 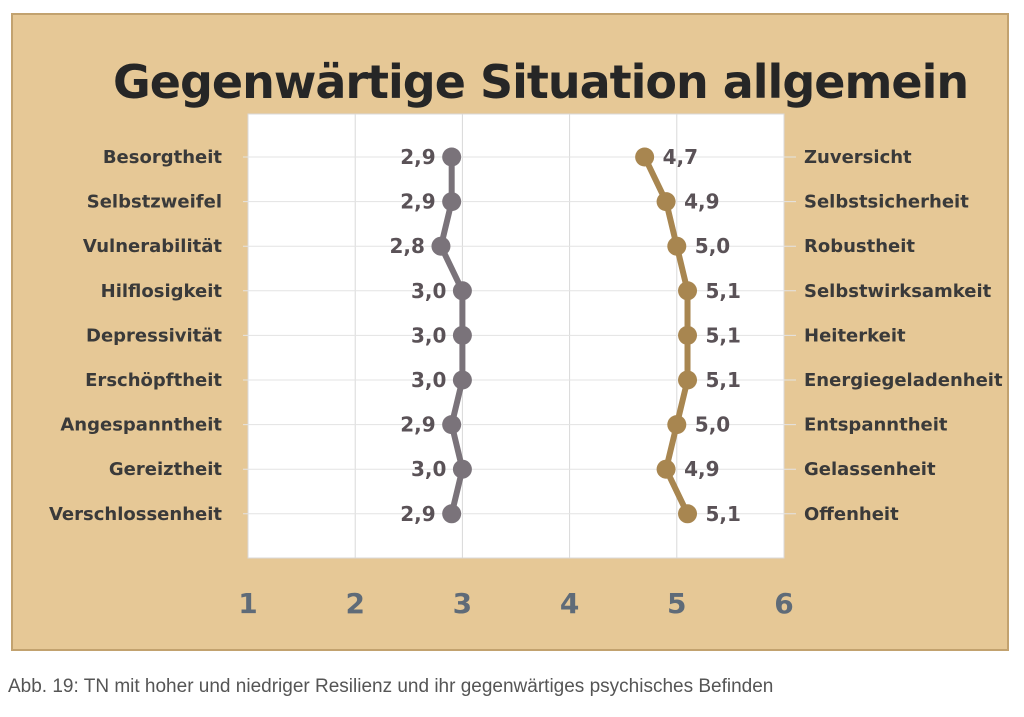 I want to click on x-tick-label: 4, so click(x=569, y=603).